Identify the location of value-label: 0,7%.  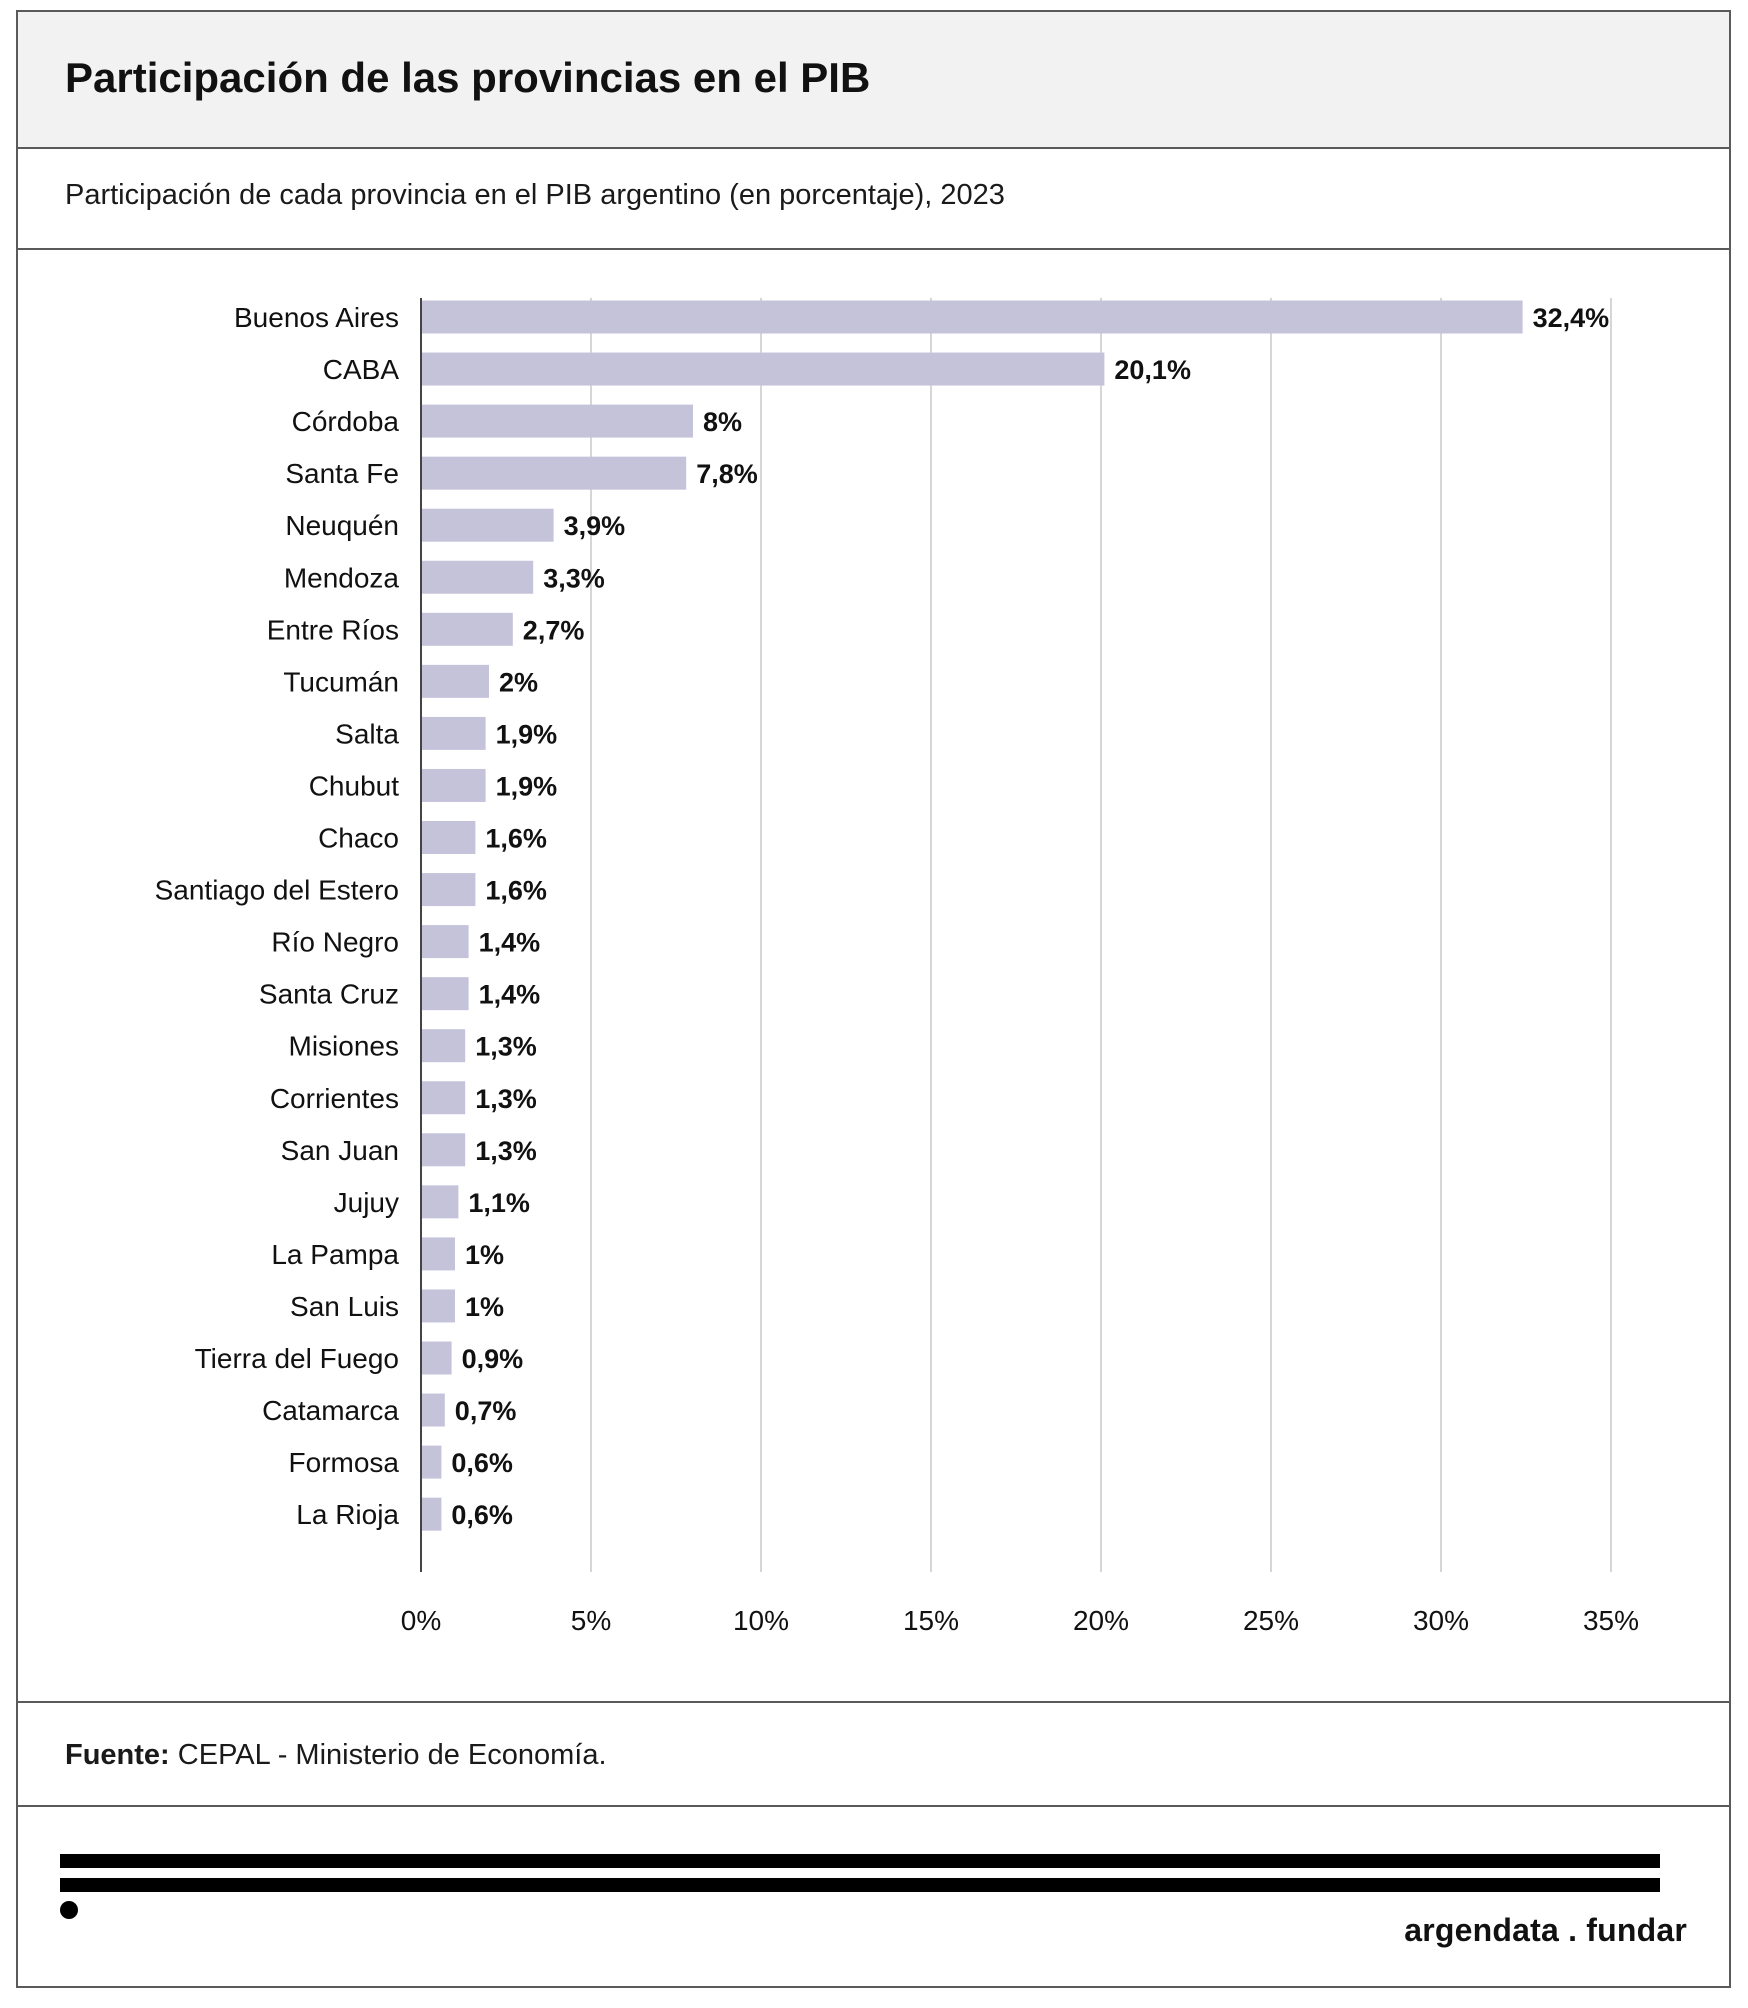
(486, 1411).